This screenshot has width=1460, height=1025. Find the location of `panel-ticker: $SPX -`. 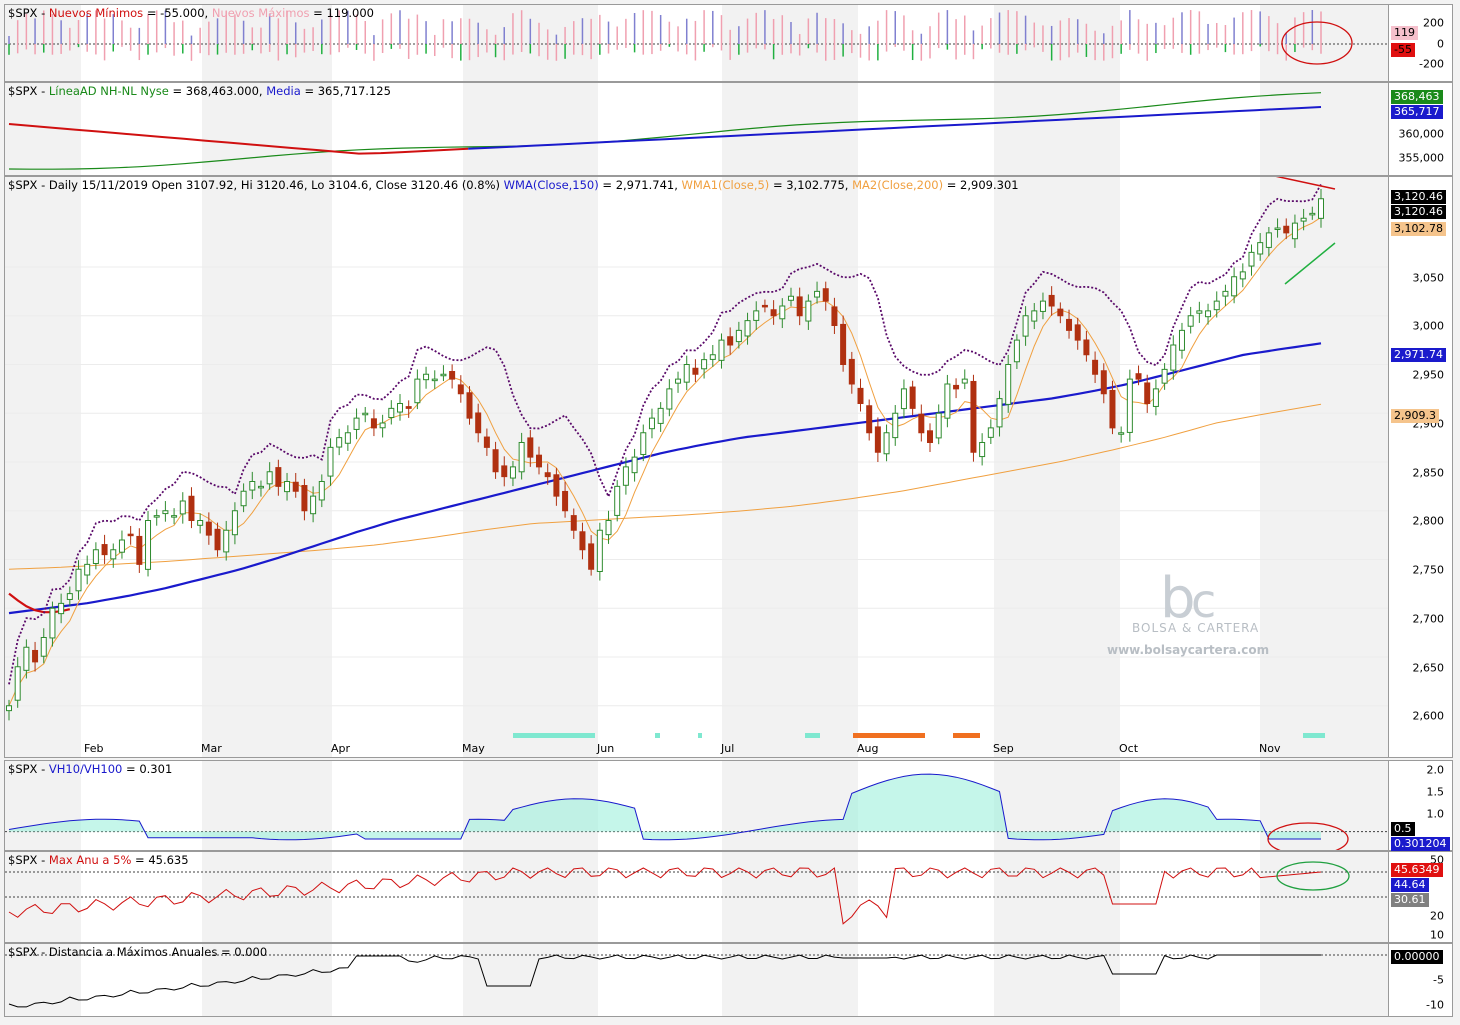

panel-ticker: $SPX - is located at coordinates (28, 860).